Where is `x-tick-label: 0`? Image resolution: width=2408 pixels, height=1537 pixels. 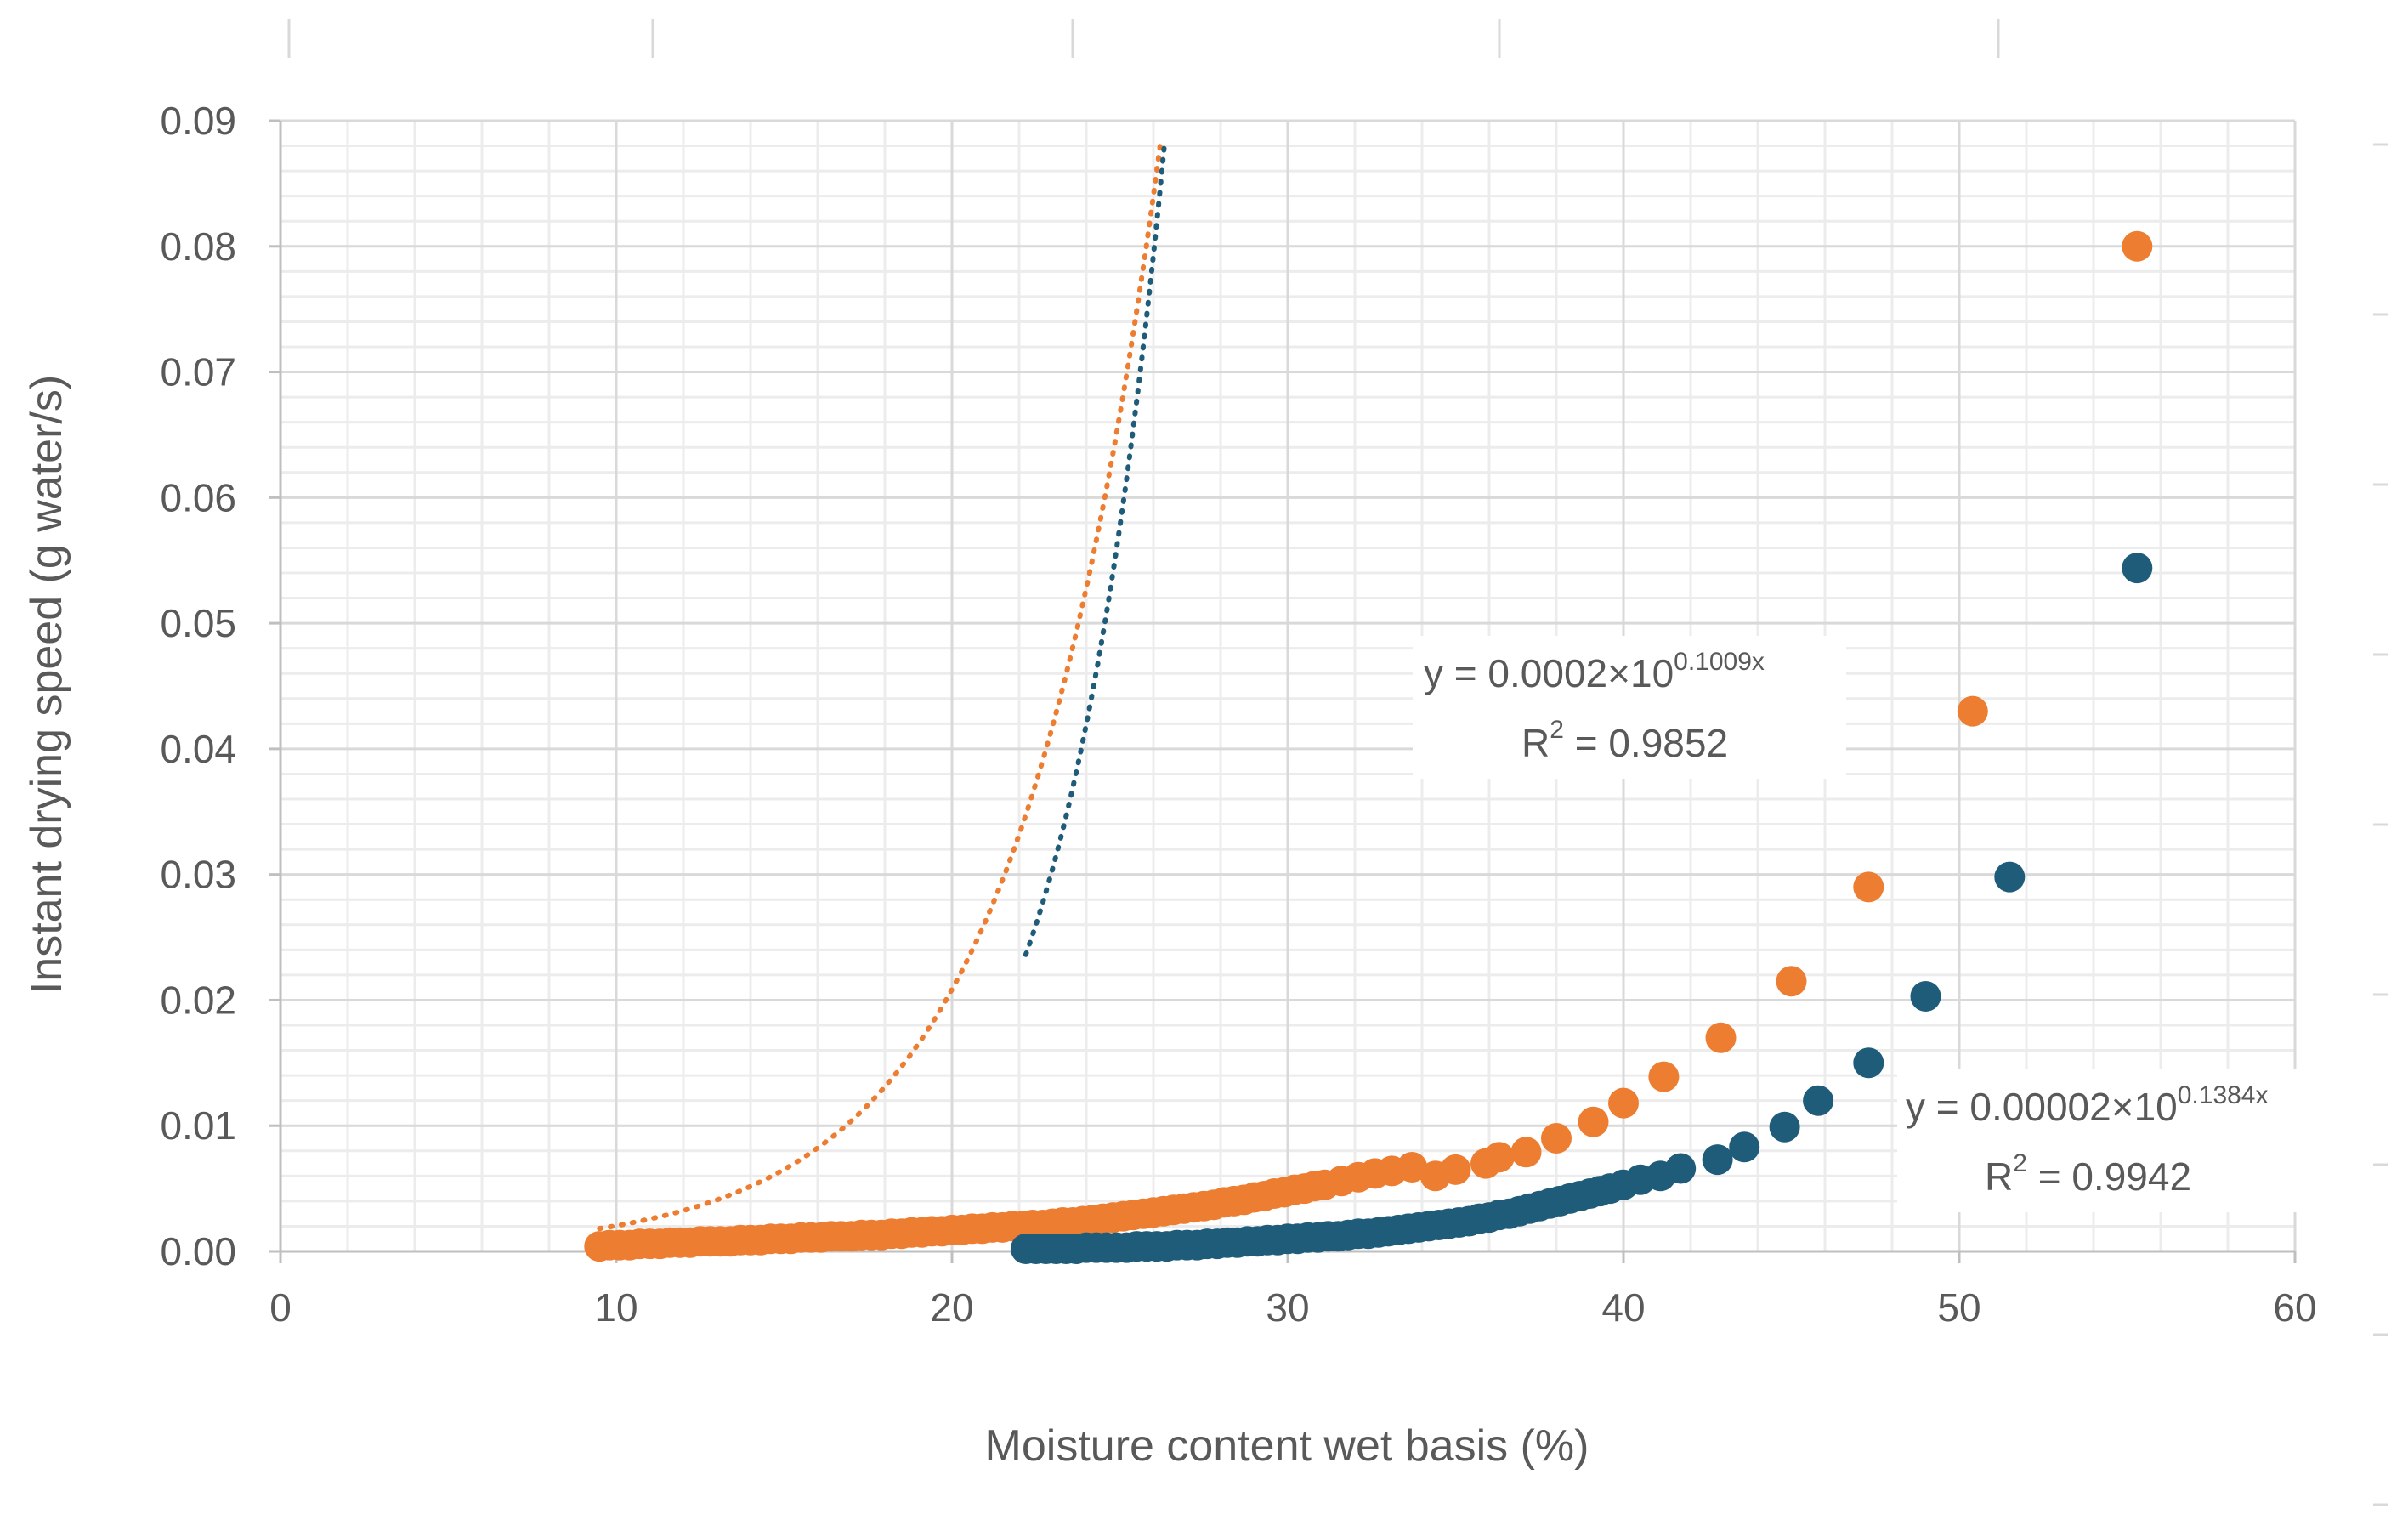 x-tick-label: 0 is located at coordinates (280, 1308).